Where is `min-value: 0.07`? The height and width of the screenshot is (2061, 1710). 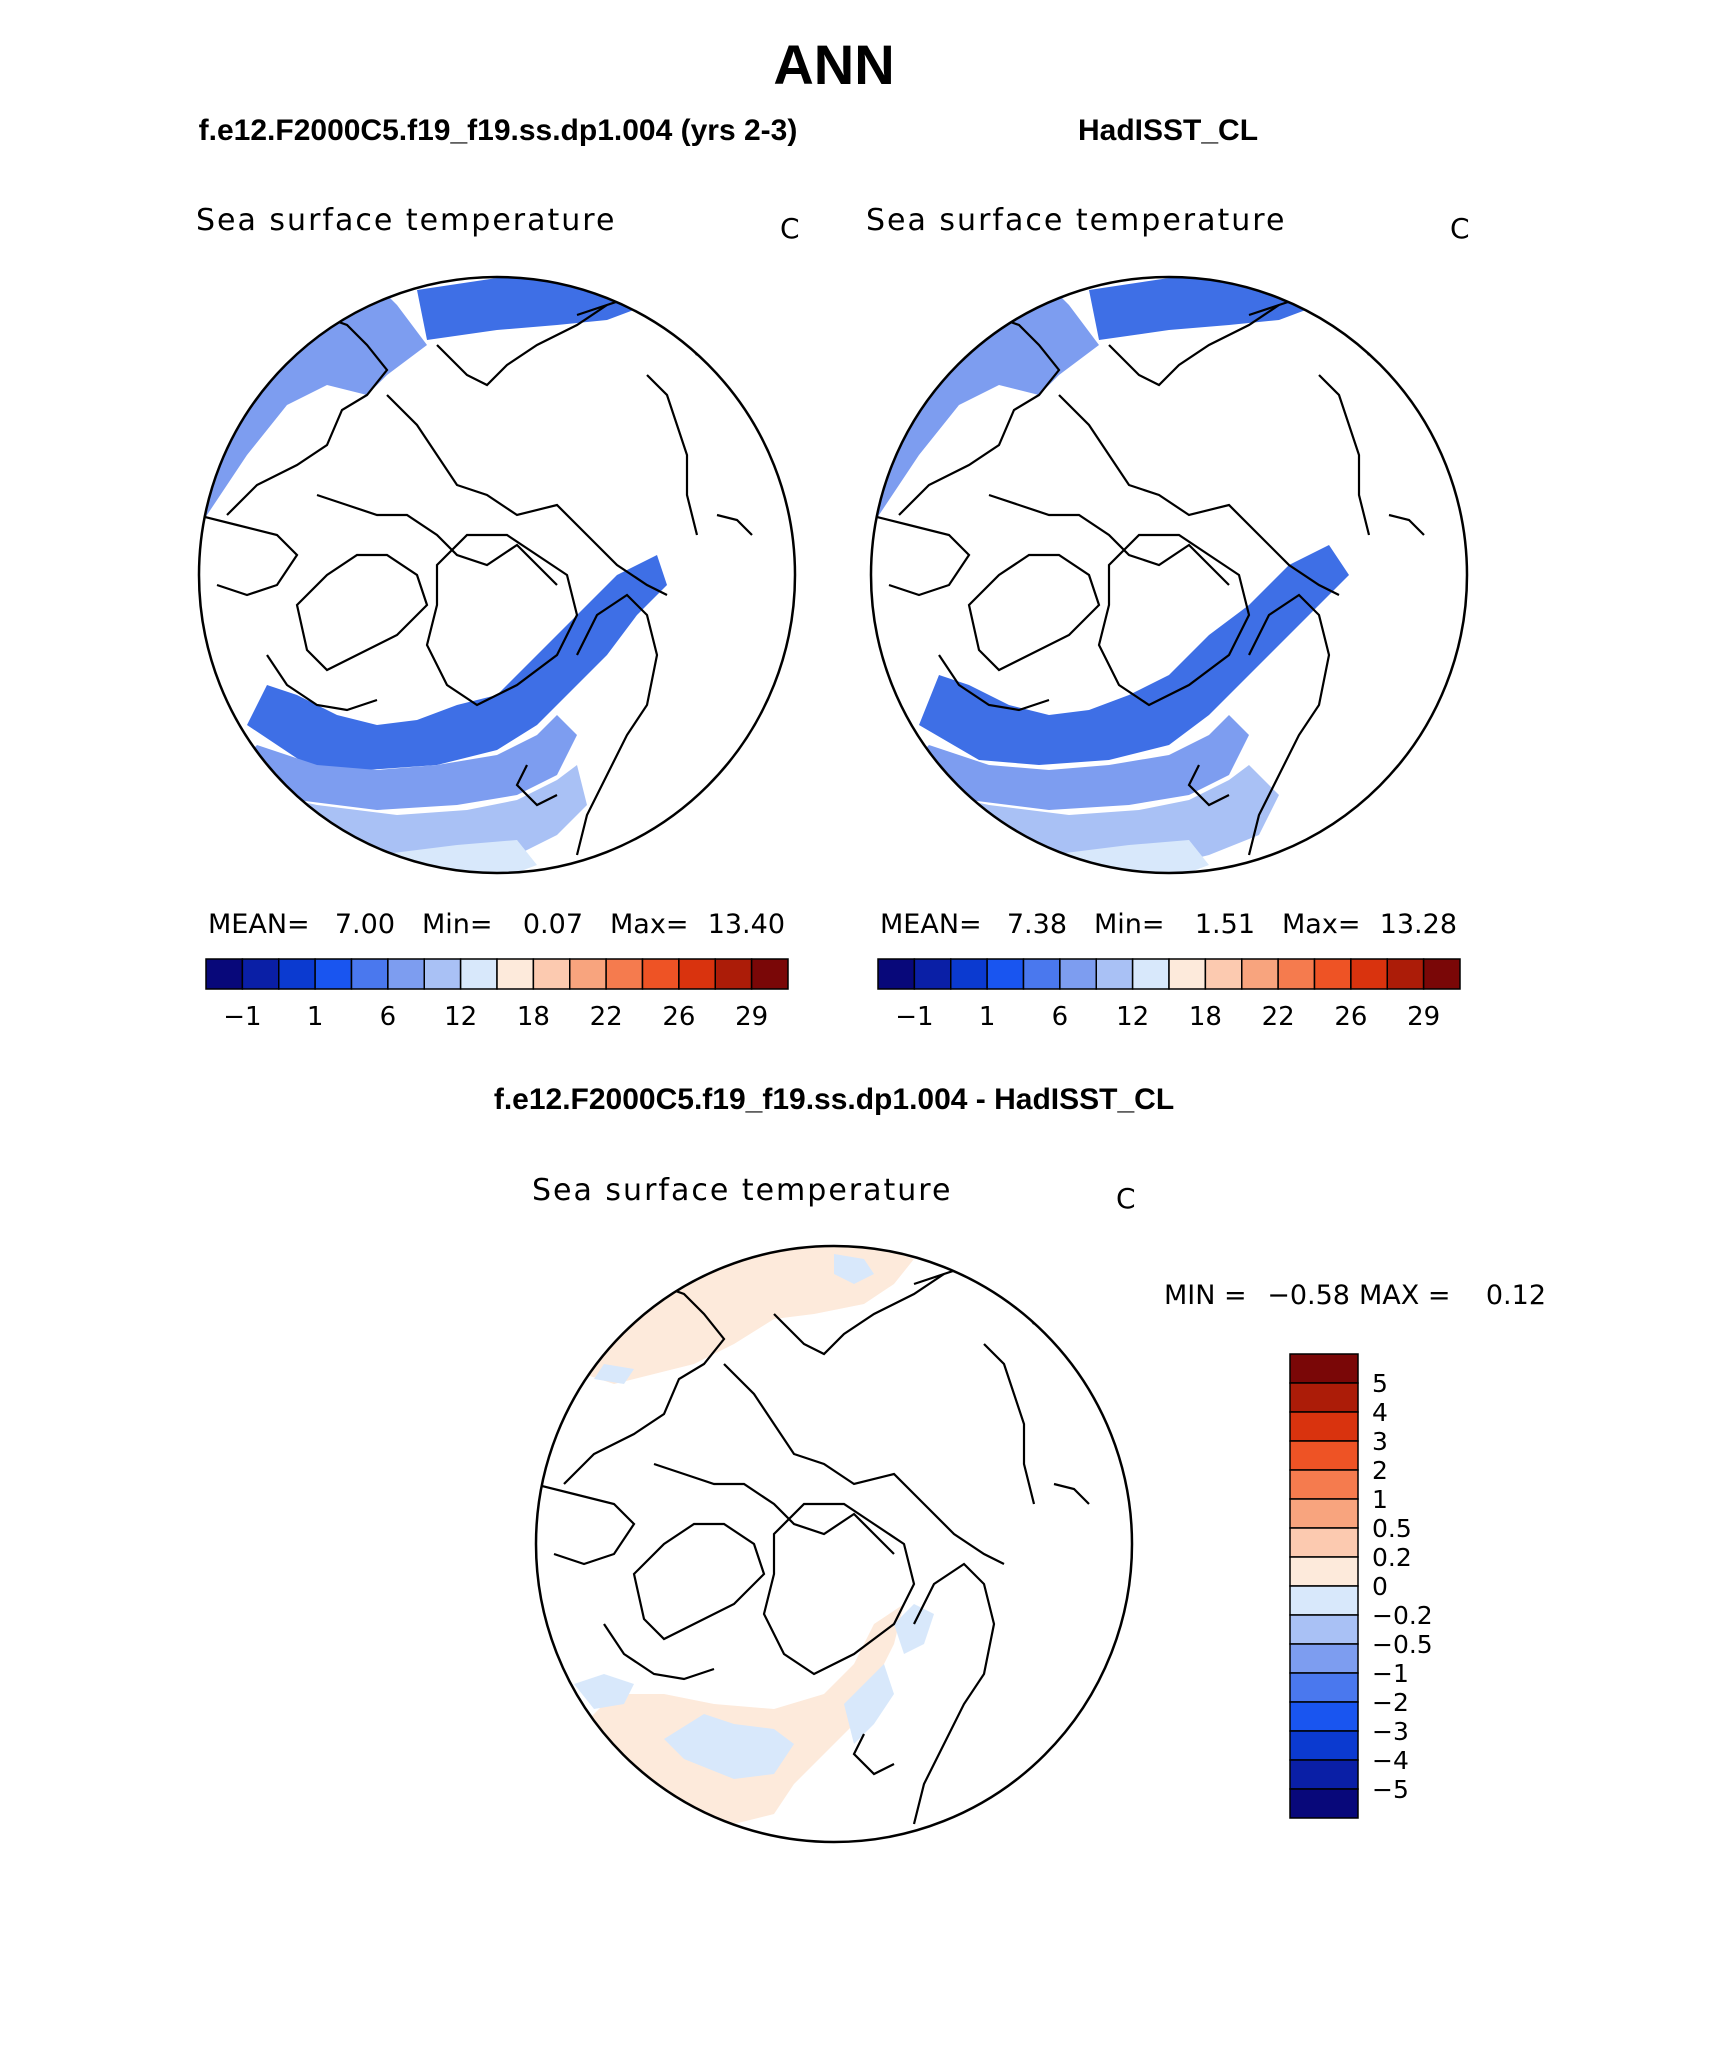
min-value: 0.07 is located at coordinates (553, 924).